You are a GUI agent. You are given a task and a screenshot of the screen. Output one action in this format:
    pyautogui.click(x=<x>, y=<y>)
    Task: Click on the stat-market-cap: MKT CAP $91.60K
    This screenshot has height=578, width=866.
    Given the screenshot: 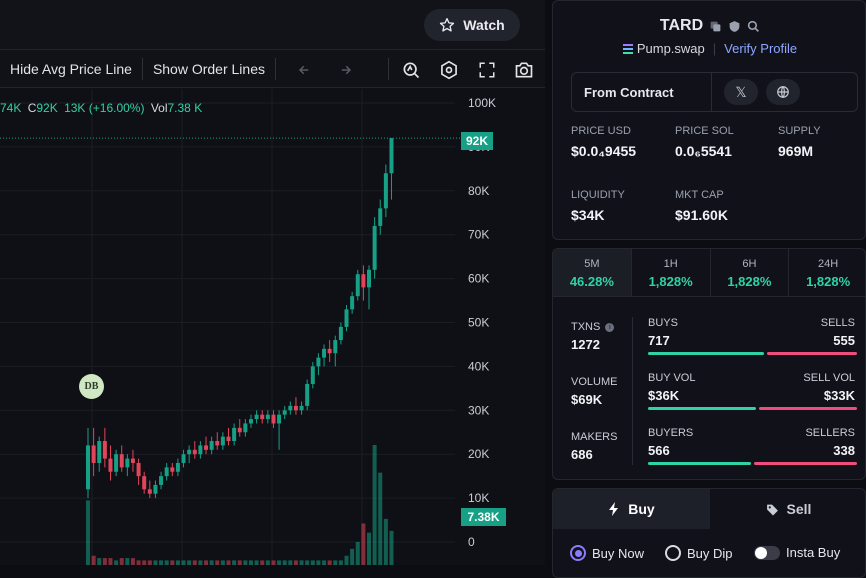 What is the action you would take?
    pyautogui.click(x=701, y=206)
    